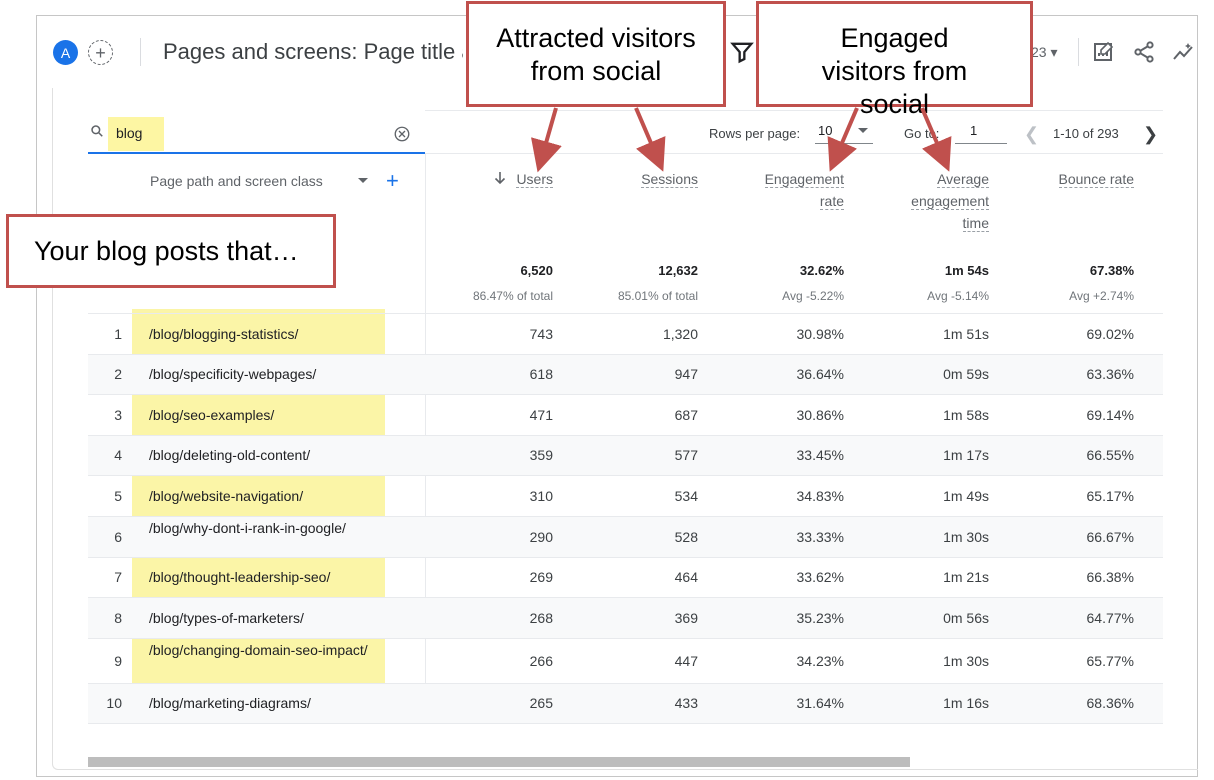 Image resolution: width=1214 pixels, height=780 pixels. What do you see at coordinates (825, 130) in the screenshot?
I see `rows-per-page-select: 10` at bounding box center [825, 130].